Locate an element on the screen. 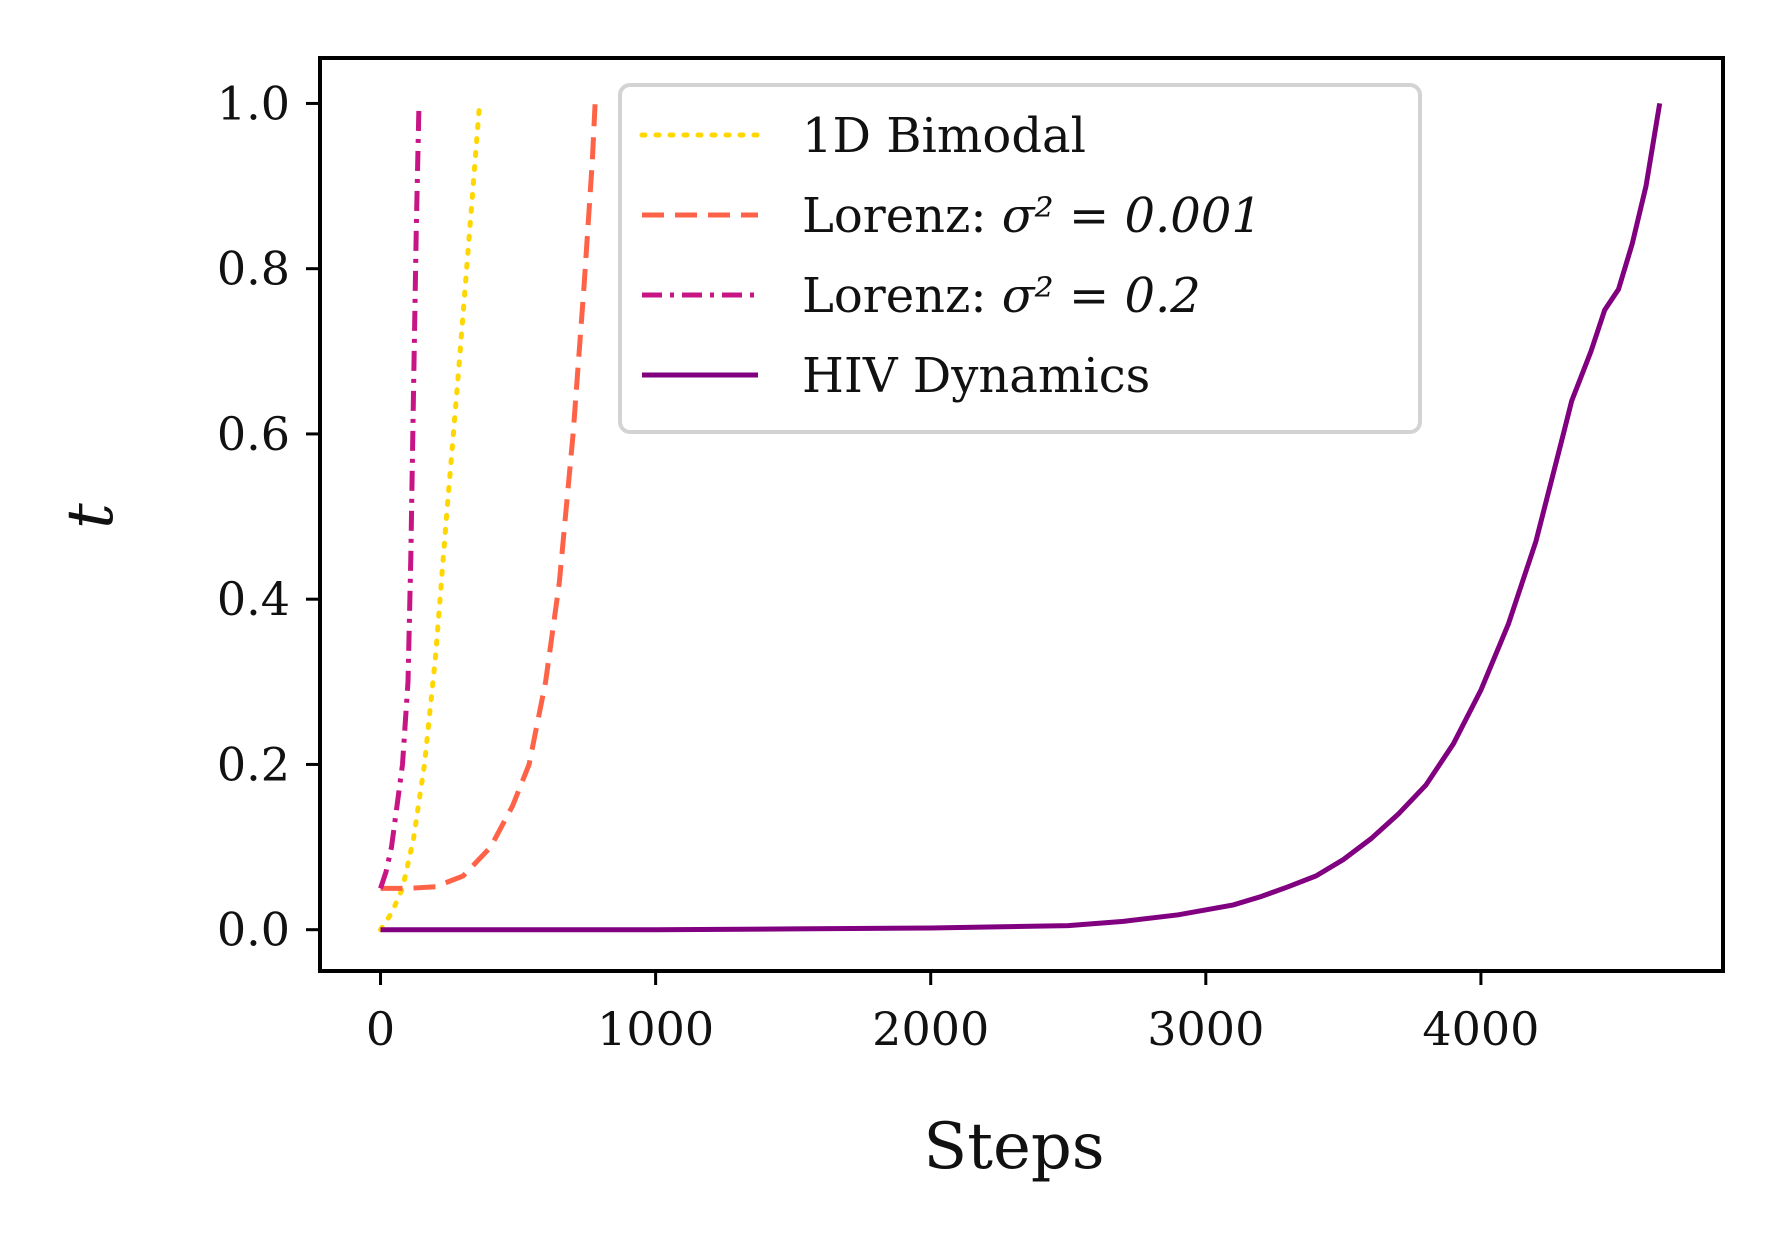 Image resolution: width=1772 pixels, height=1242 pixels. legend-box is located at coordinates (1020, 258).